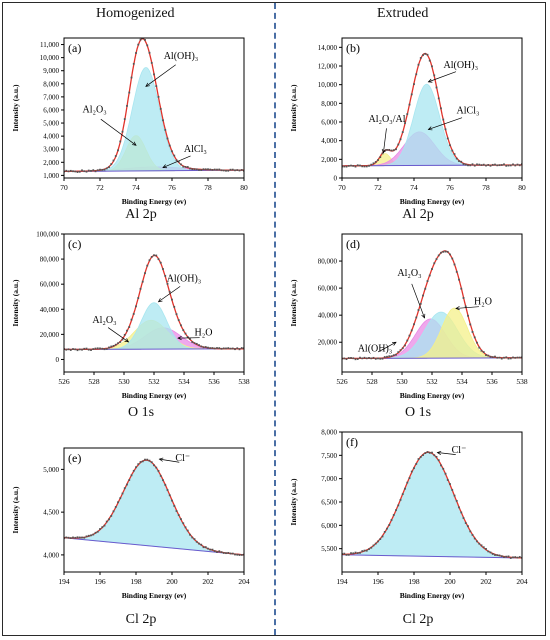 This screenshot has width=550, height=640. Describe the element at coordinates (329, 549) in the screenshot. I see `y-tick-label: 5,500` at that location.